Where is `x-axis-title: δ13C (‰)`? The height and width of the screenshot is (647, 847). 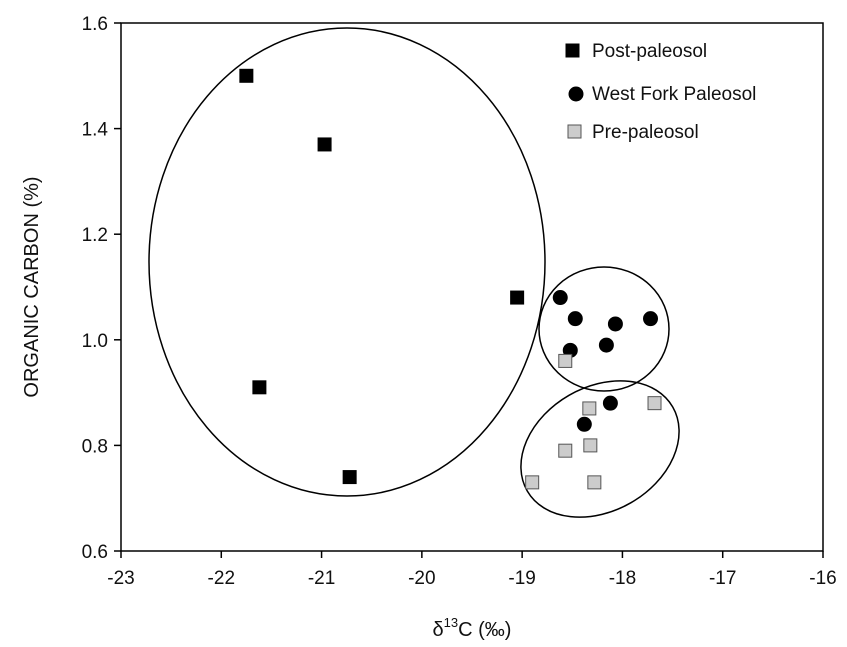
x-axis-title: δ13C (‰) is located at coordinates (472, 628).